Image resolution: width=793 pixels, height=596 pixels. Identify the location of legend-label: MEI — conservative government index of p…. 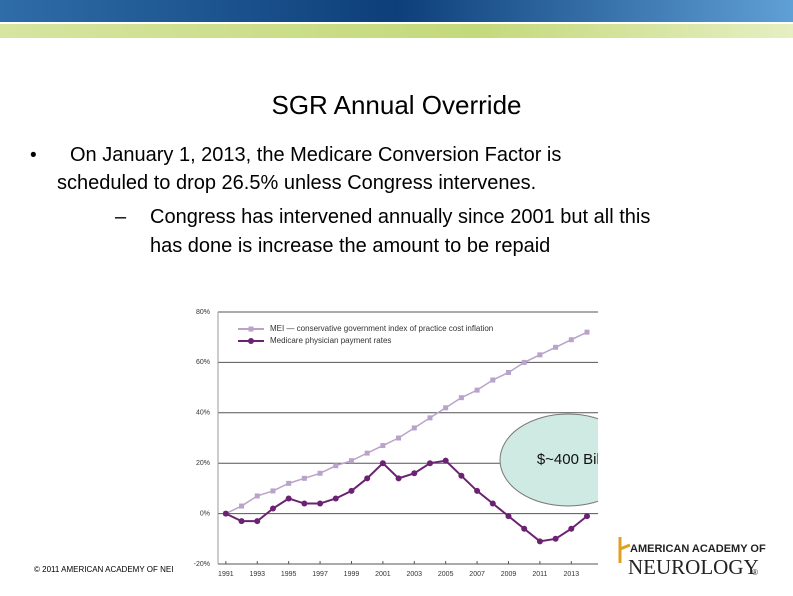
(381, 328).